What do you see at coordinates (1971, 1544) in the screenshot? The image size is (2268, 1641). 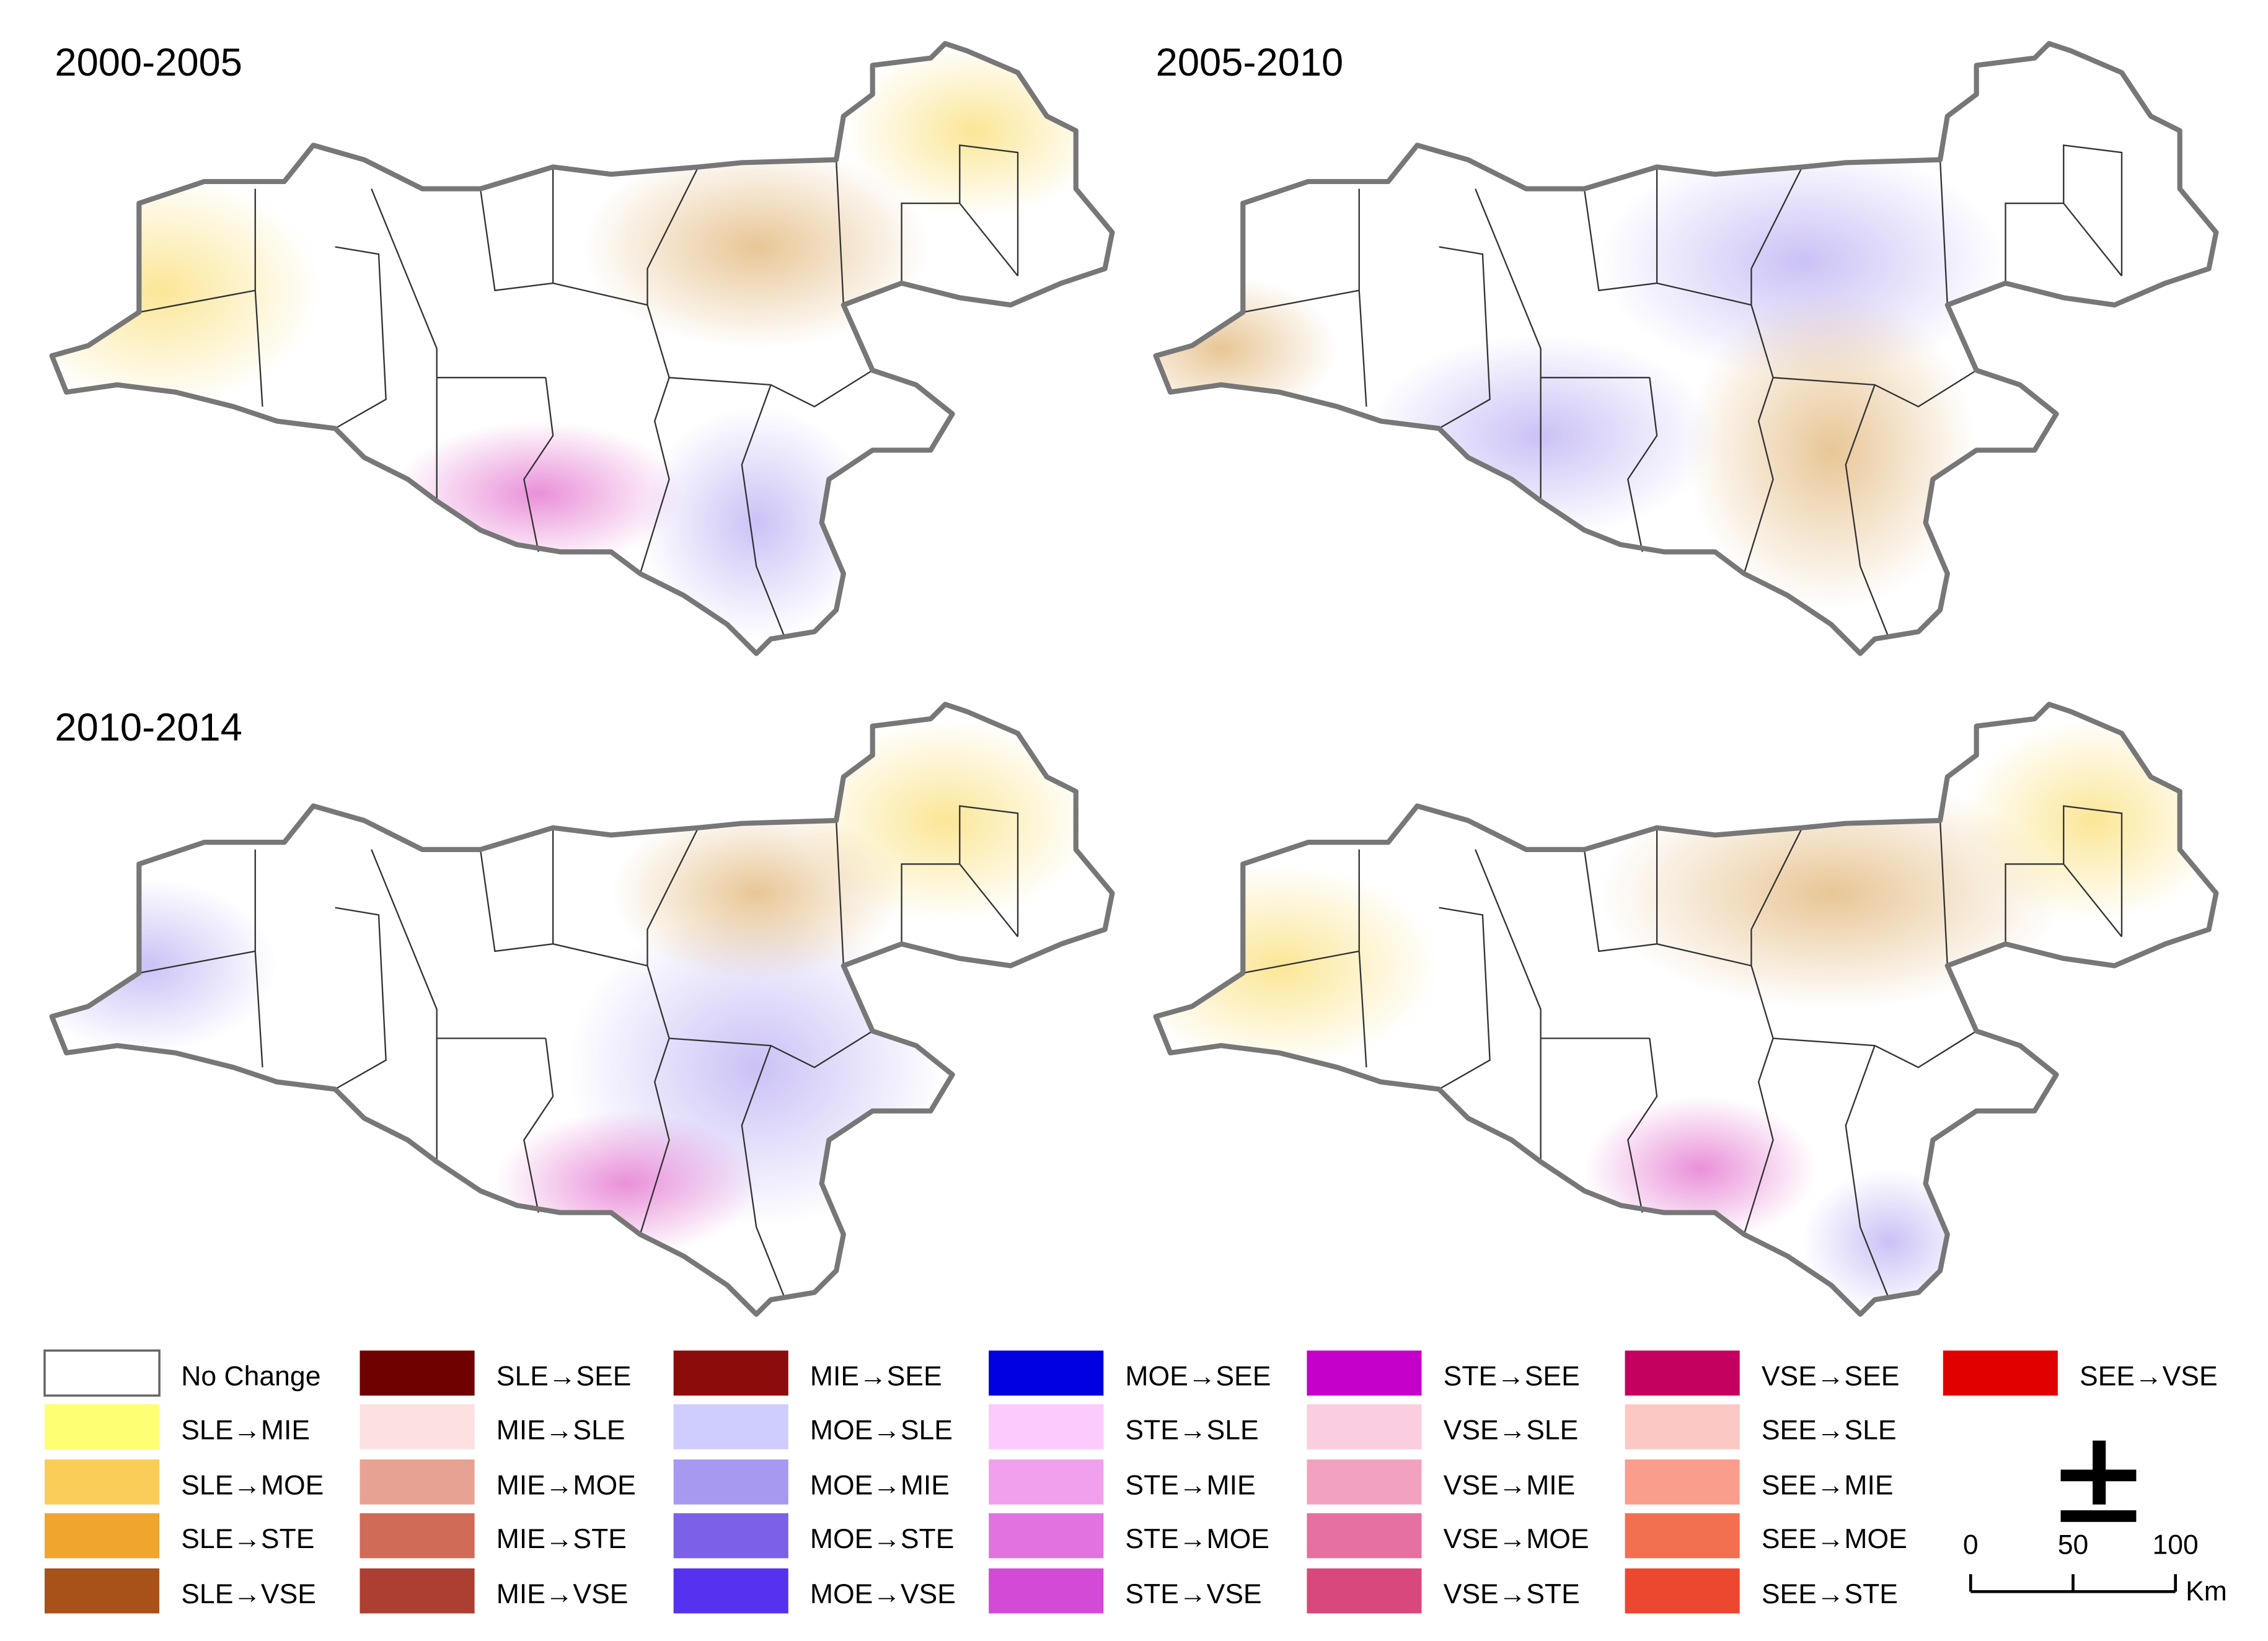 I see `scale-label: 0` at bounding box center [1971, 1544].